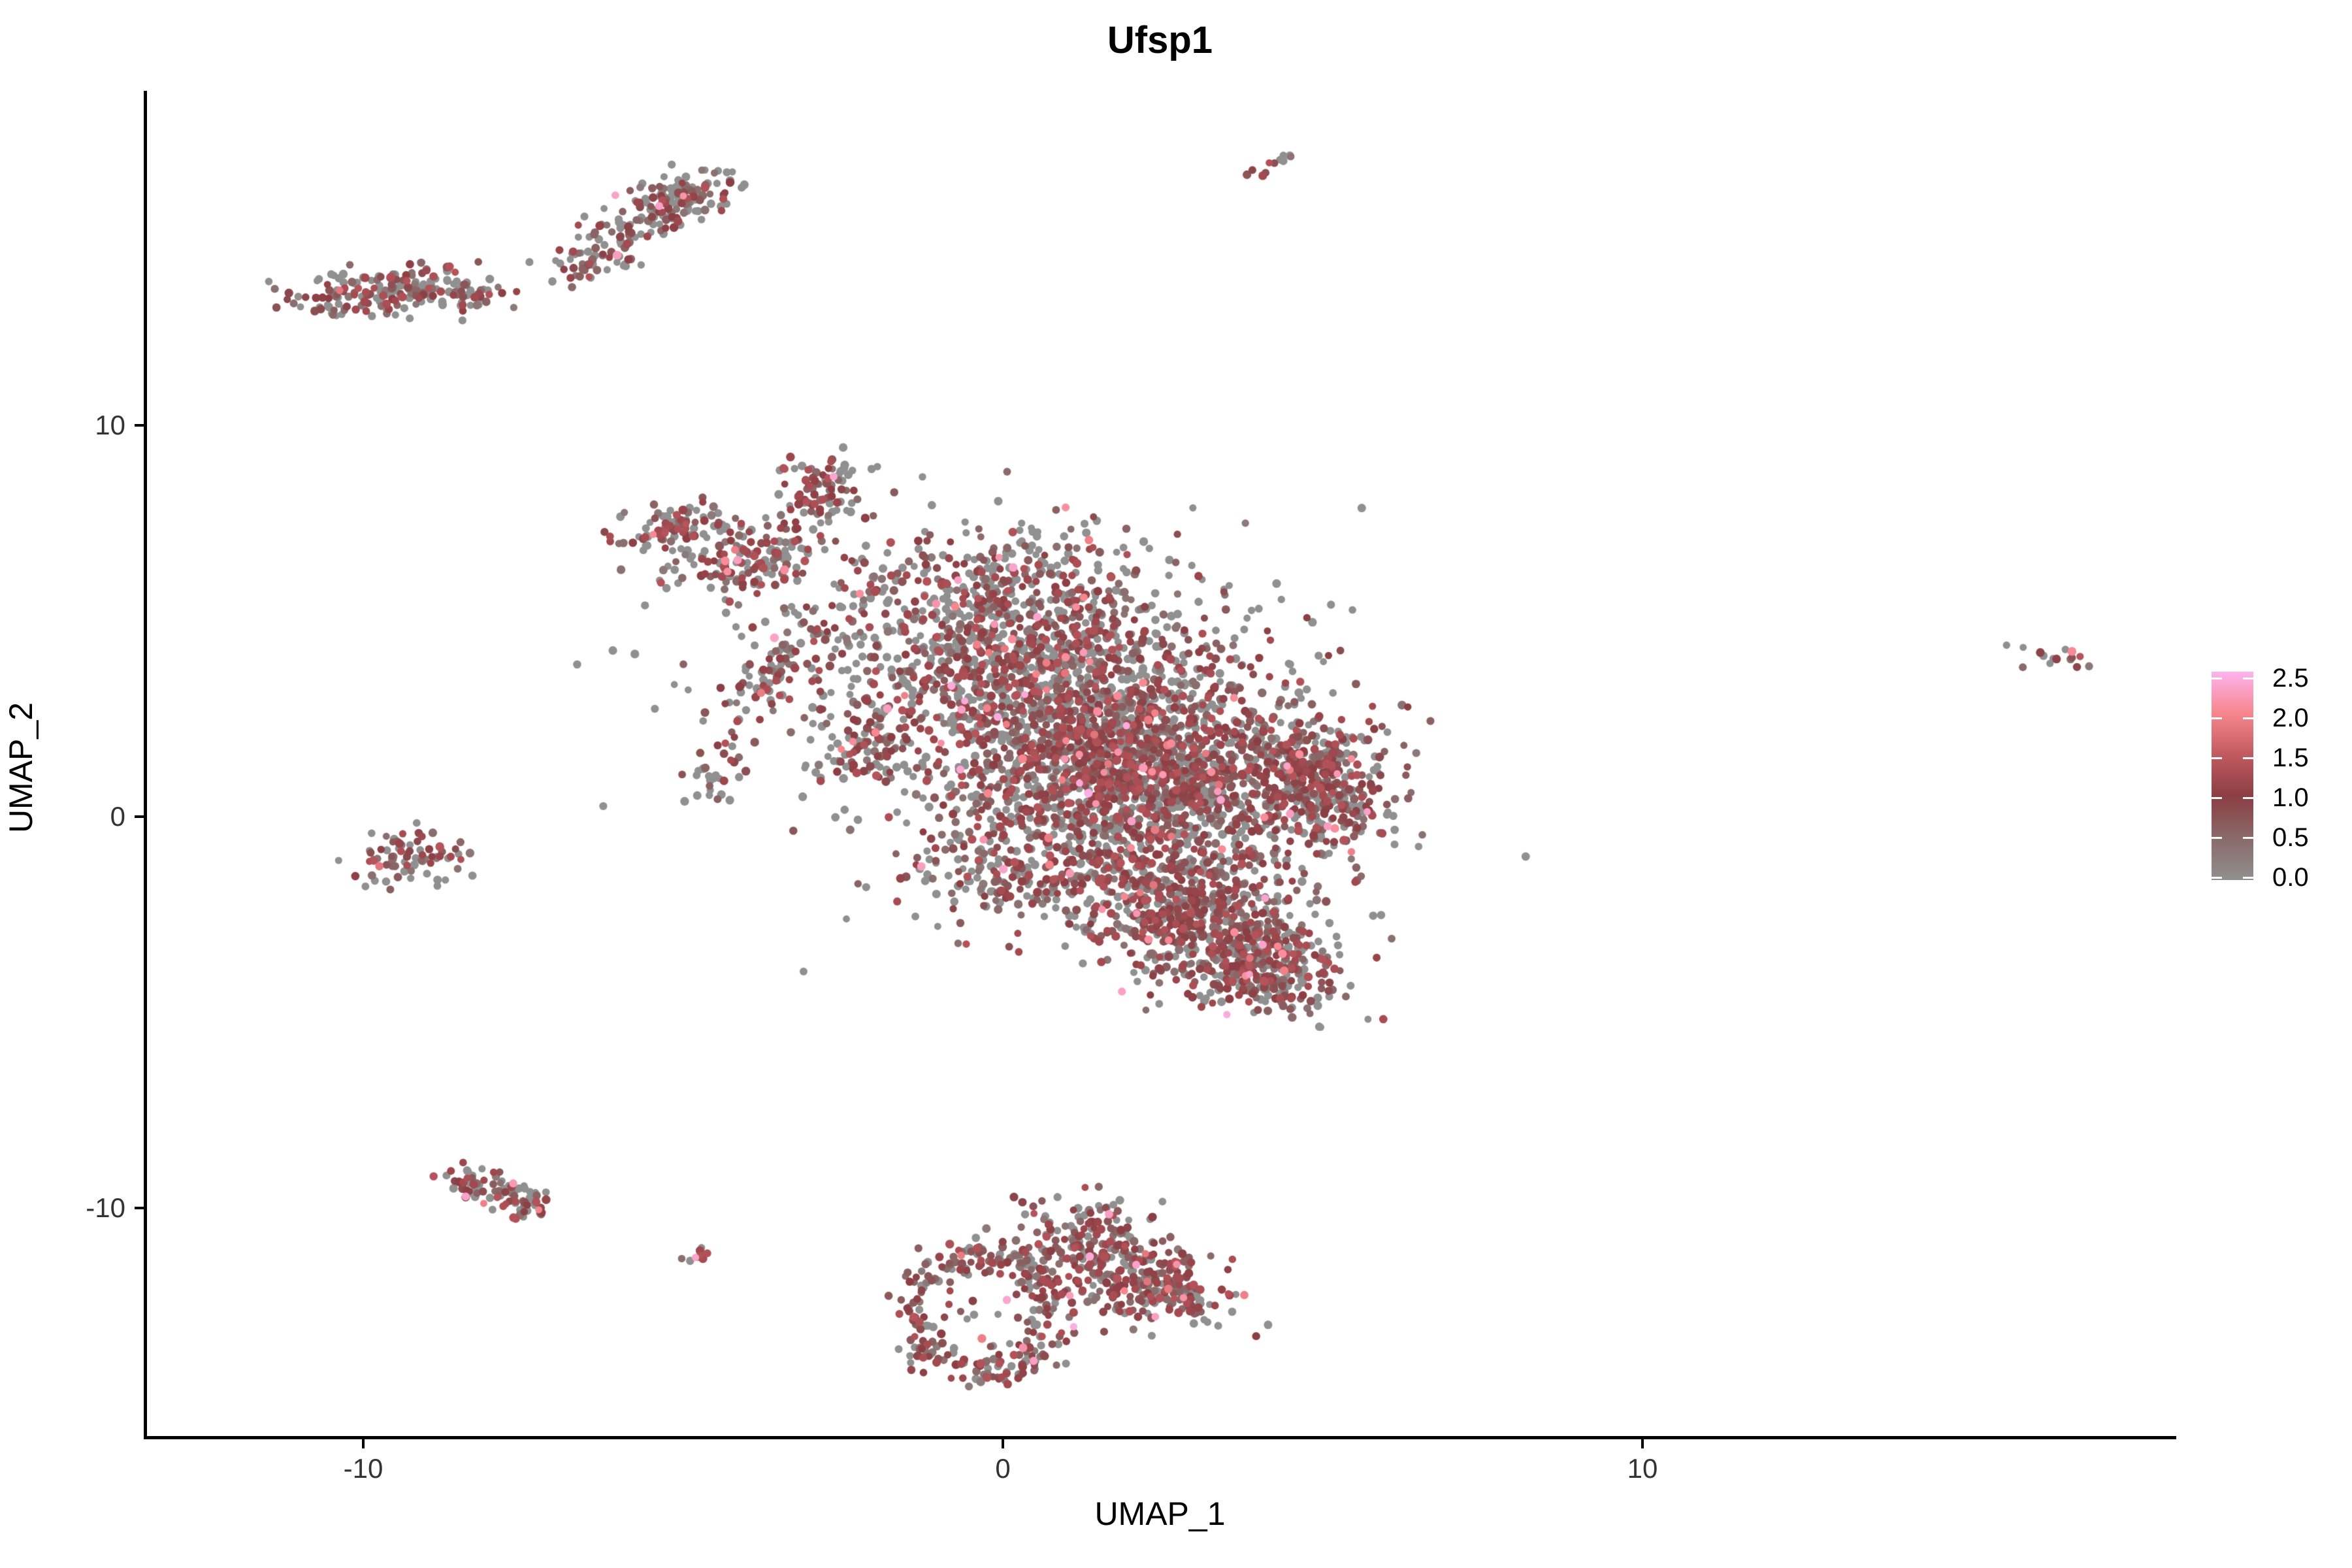 This screenshot has height=1568, width=2352. I want to click on y-tick-label: -10, so click(105, 1207).